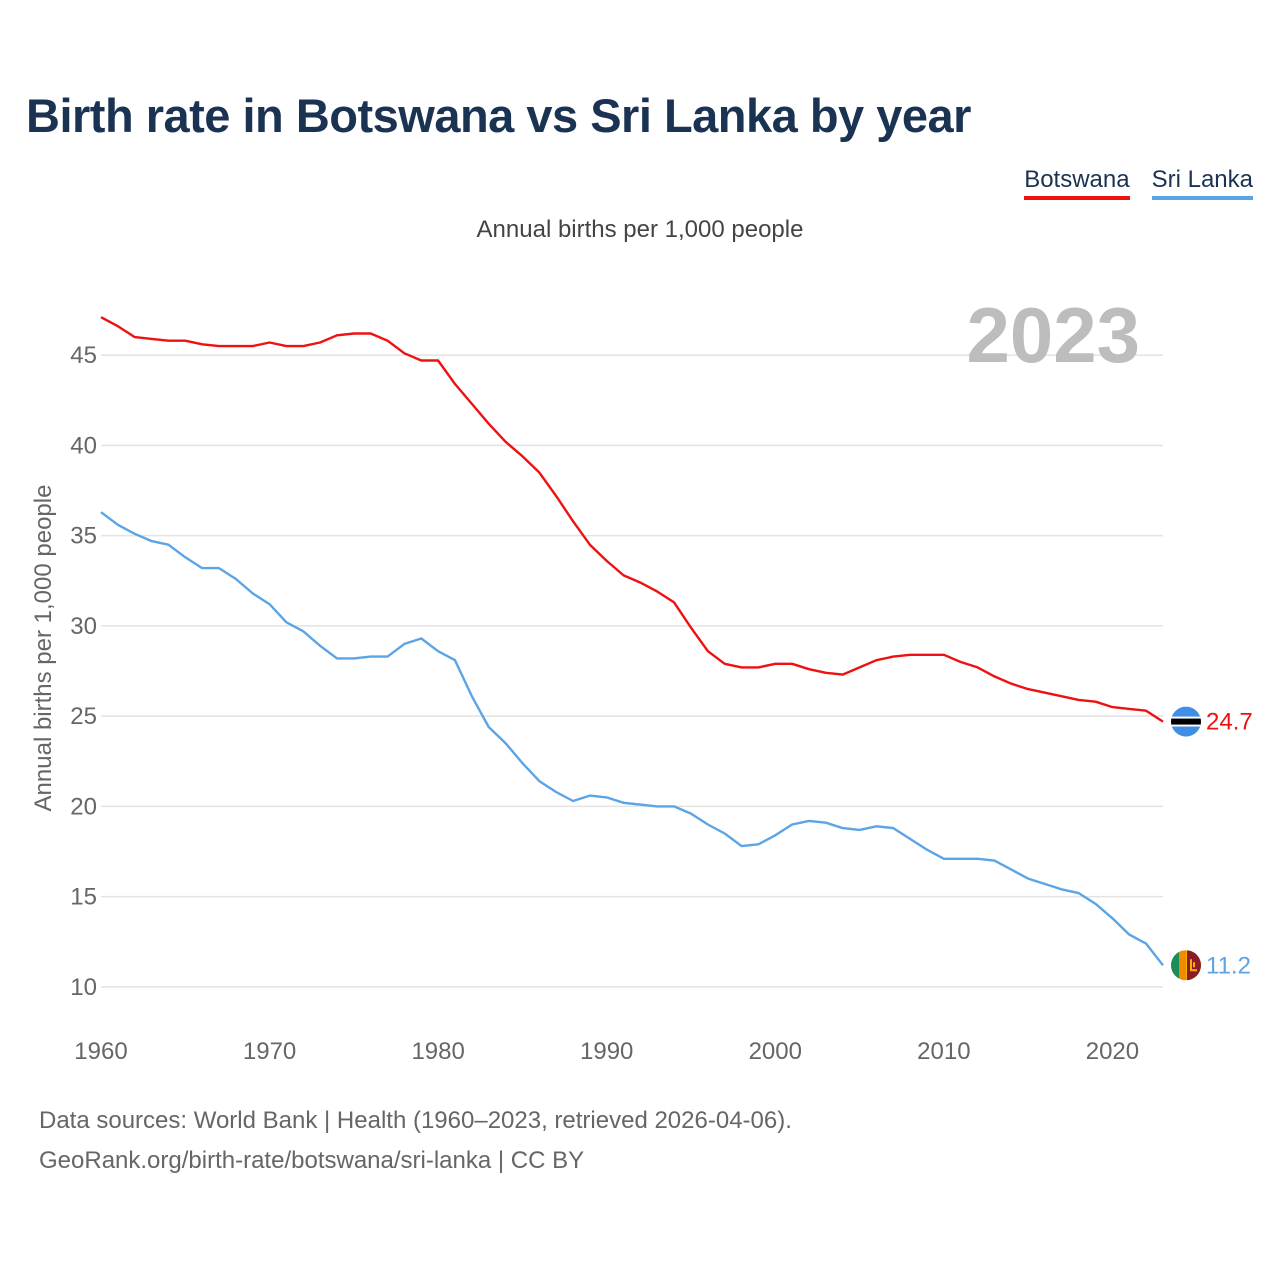 The width and height of the screenshot is (1280, 1280). What do you see at coordinates (437, 1051) in the screenshot?
I see `x-tick-label: 1980` at bounding box center [437, 1051].